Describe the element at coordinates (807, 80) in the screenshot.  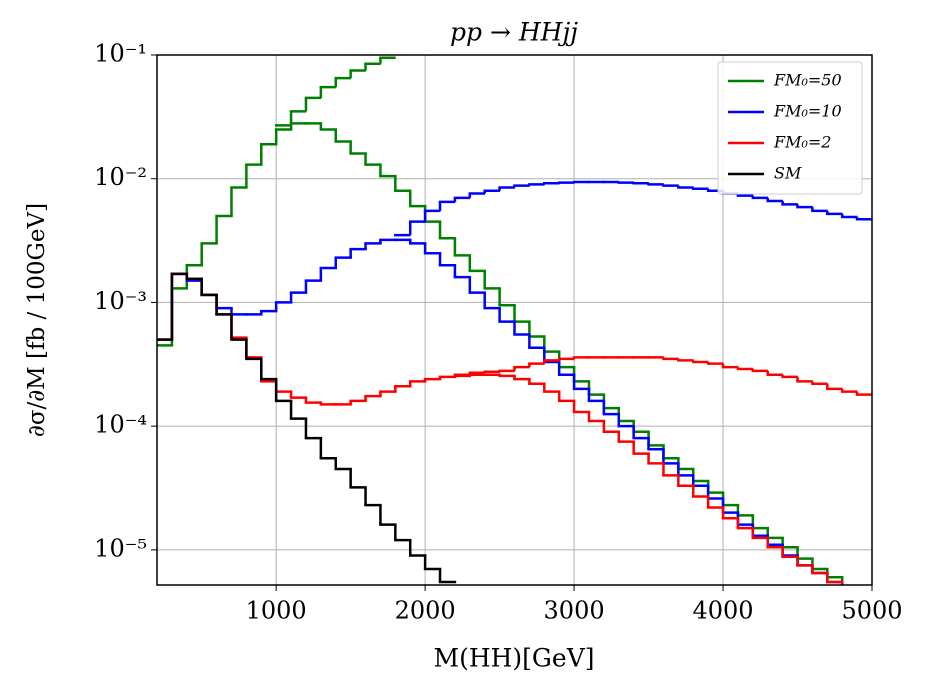
I see `legend-label: FM₀=50` at that location.